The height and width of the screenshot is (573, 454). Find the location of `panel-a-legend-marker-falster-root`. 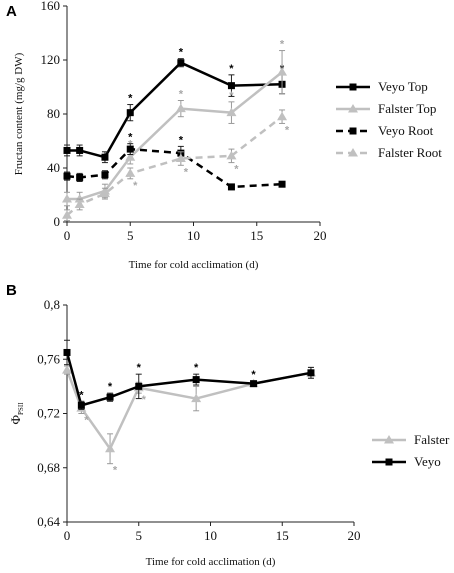

panel-a-legend-marker-falster-root is located at coordinates (353, 152).